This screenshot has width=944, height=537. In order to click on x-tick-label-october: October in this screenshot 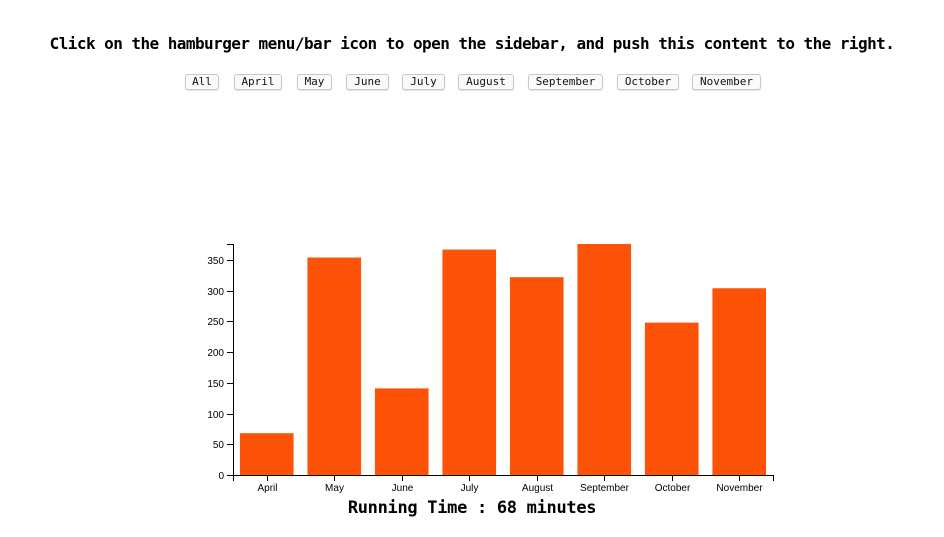, I will do `click(673, 488)`.